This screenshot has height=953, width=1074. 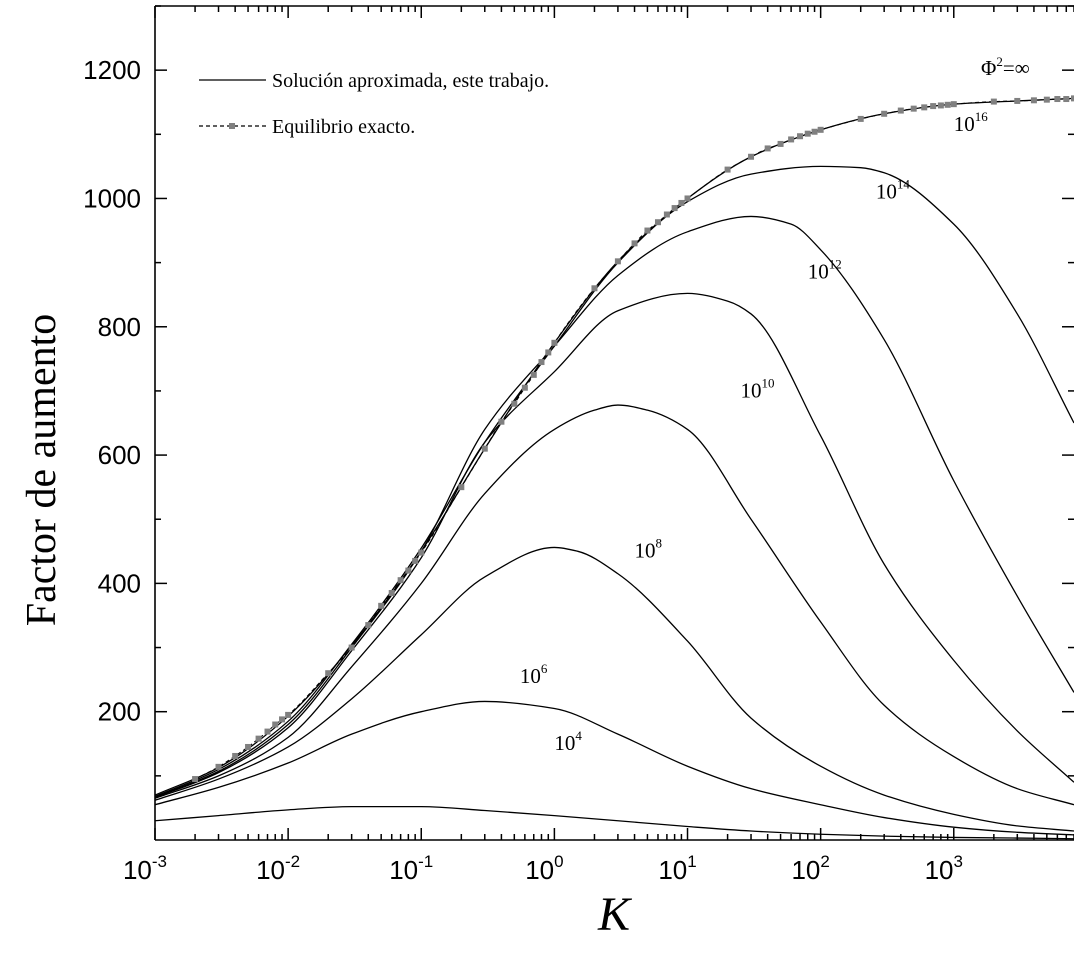 I want to click on x-tick-label: 10⁻³, so click(x=145, y=868).